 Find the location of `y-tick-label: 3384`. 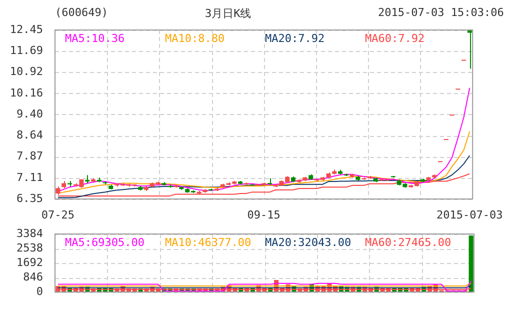

y-tick-label: 3384 is located at coordinates (30, 233).